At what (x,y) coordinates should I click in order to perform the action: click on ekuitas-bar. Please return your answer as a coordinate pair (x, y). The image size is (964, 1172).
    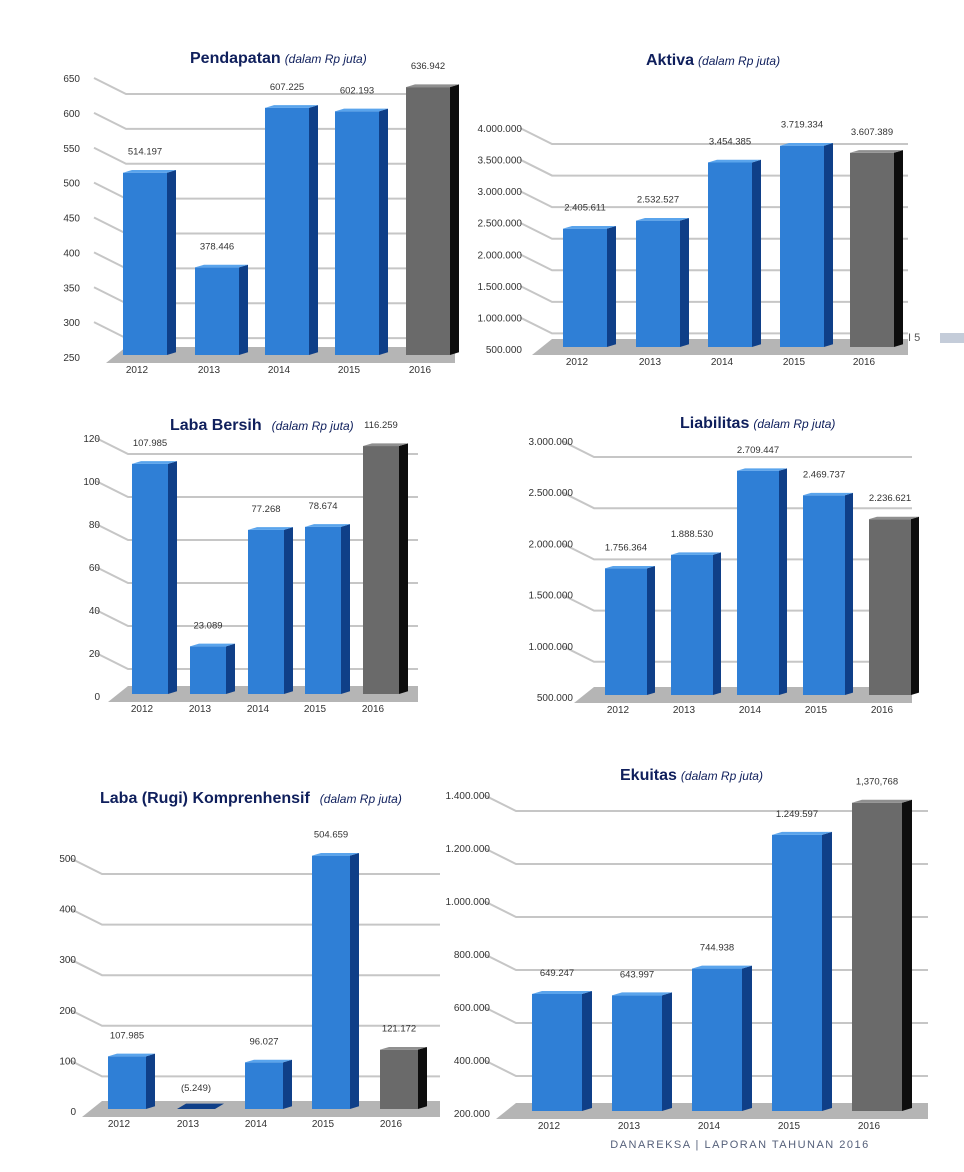
    Looking at the image, I should click on (877, 956).